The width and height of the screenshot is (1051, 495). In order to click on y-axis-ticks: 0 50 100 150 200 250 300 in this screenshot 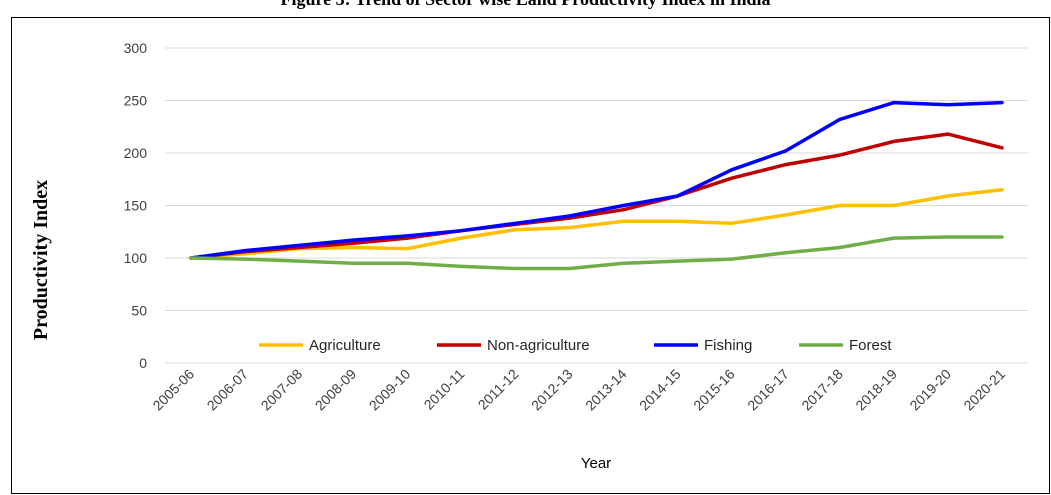, I will do `click(136, 205)`.